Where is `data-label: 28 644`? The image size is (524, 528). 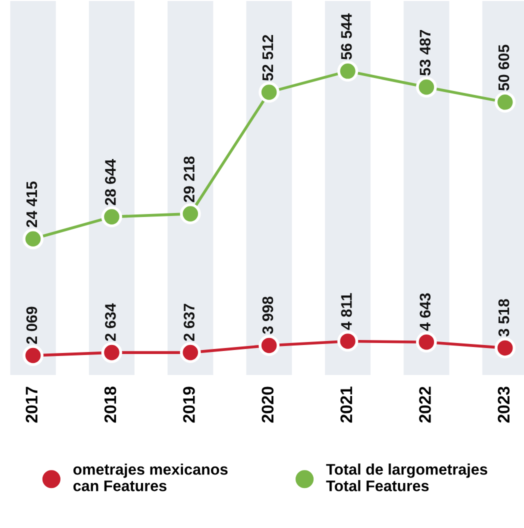
data-label: 28 644 is located at coordinates (110, 182).